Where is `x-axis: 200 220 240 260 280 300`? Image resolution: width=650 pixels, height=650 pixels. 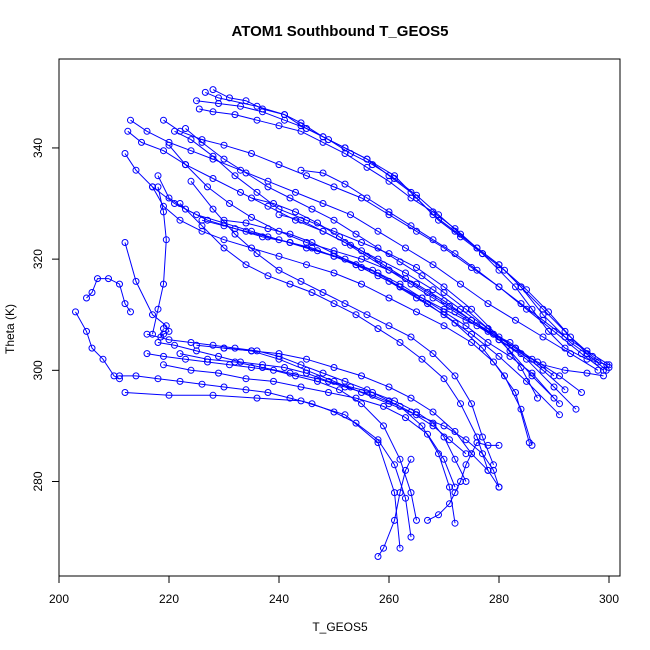
x-axis: 200 220 240 260 280 300 is located at coordinates (334, 590).